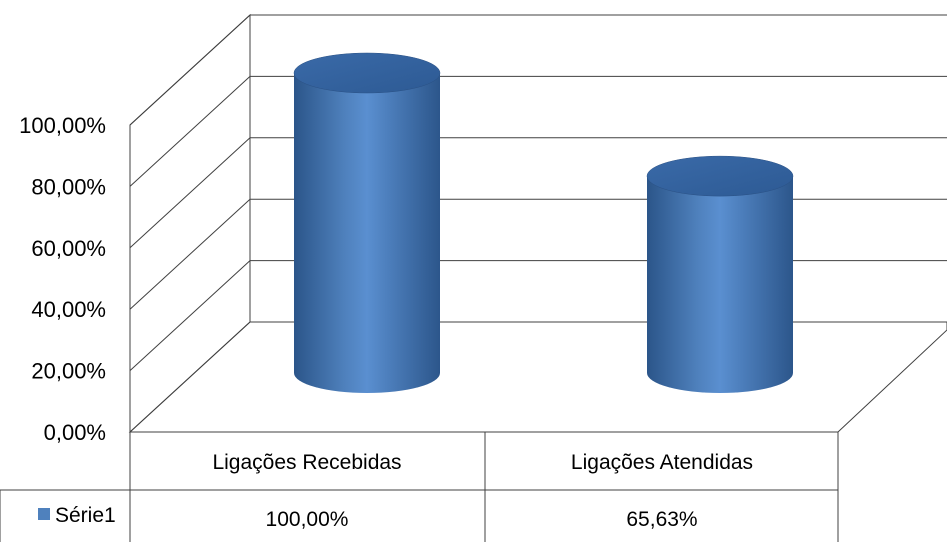 This screenshot has height=542, width=947. I want to click on y-tick-label: 100,00%, so click(62, 125).